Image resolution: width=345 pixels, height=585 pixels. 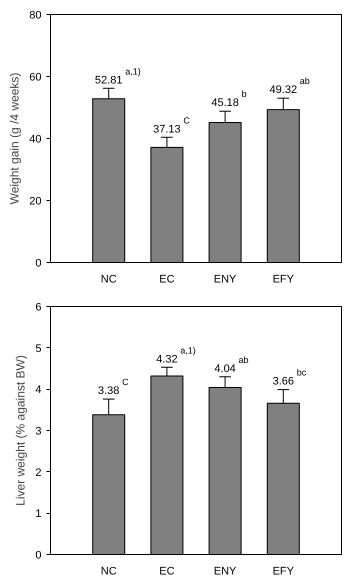 What do you see at coordinates (109, 391) in the screenshot?
I see `data-label: 3.38` at bounding box center [109, 391].